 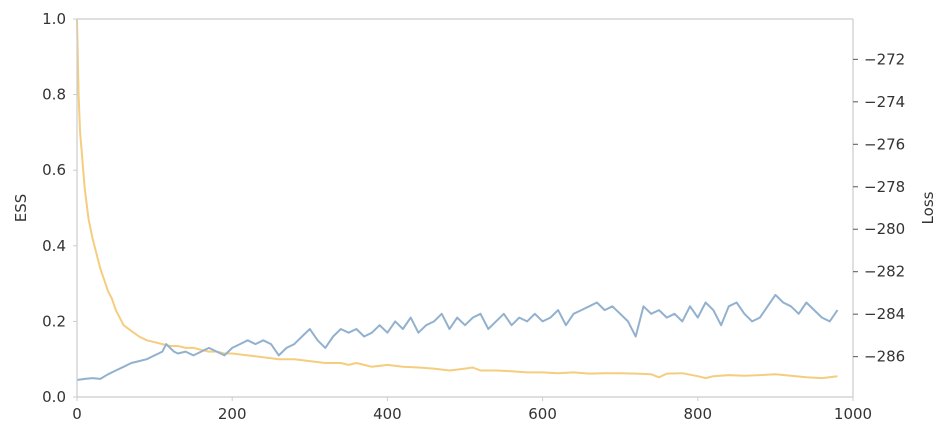 What do you see at coordinates (884, 272) in the screenshot?
I see `right-tick-label: −282` at bounding box center [884, 272].